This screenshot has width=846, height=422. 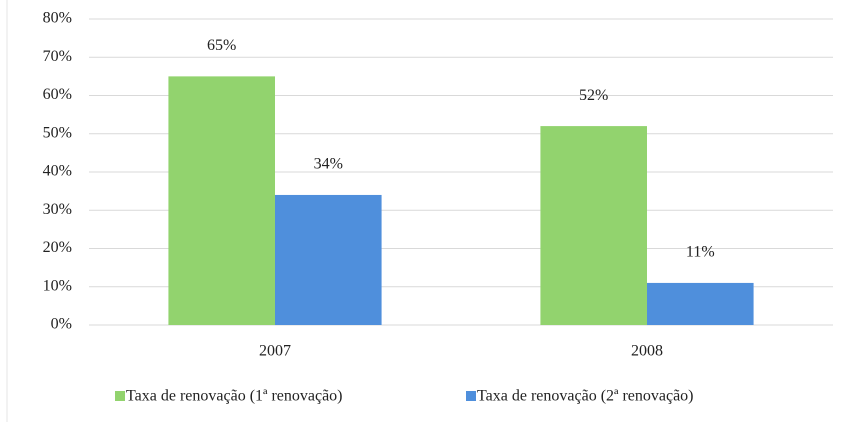 What do you see at coordinates (585, 396) in the screenshot?
I see `legend-label: Taxa de renovação (2ª renovação)` at bounding box center [585, 396].